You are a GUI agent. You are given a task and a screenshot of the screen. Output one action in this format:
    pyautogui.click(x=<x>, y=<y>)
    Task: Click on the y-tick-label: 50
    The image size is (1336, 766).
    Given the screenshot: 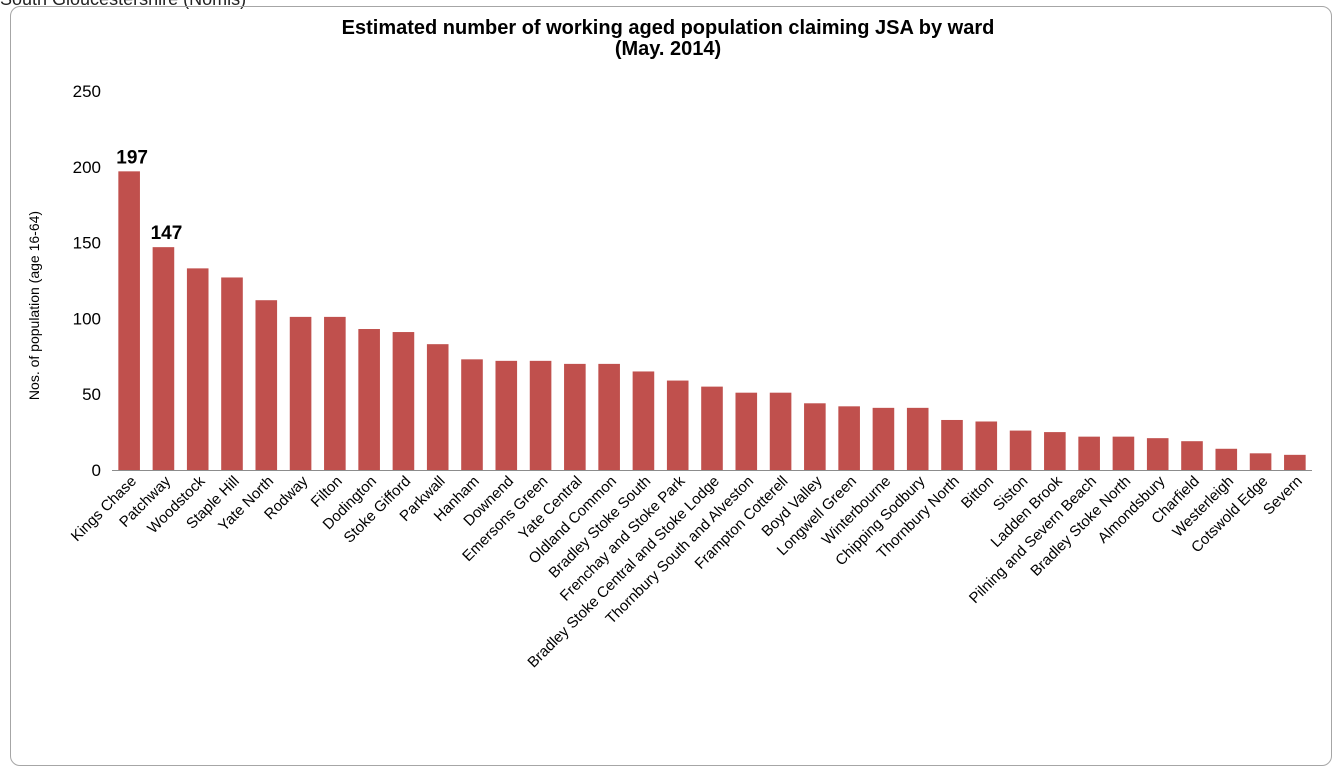 What is the action you would take?
    pyautogui.click(x=91, y=394)
    